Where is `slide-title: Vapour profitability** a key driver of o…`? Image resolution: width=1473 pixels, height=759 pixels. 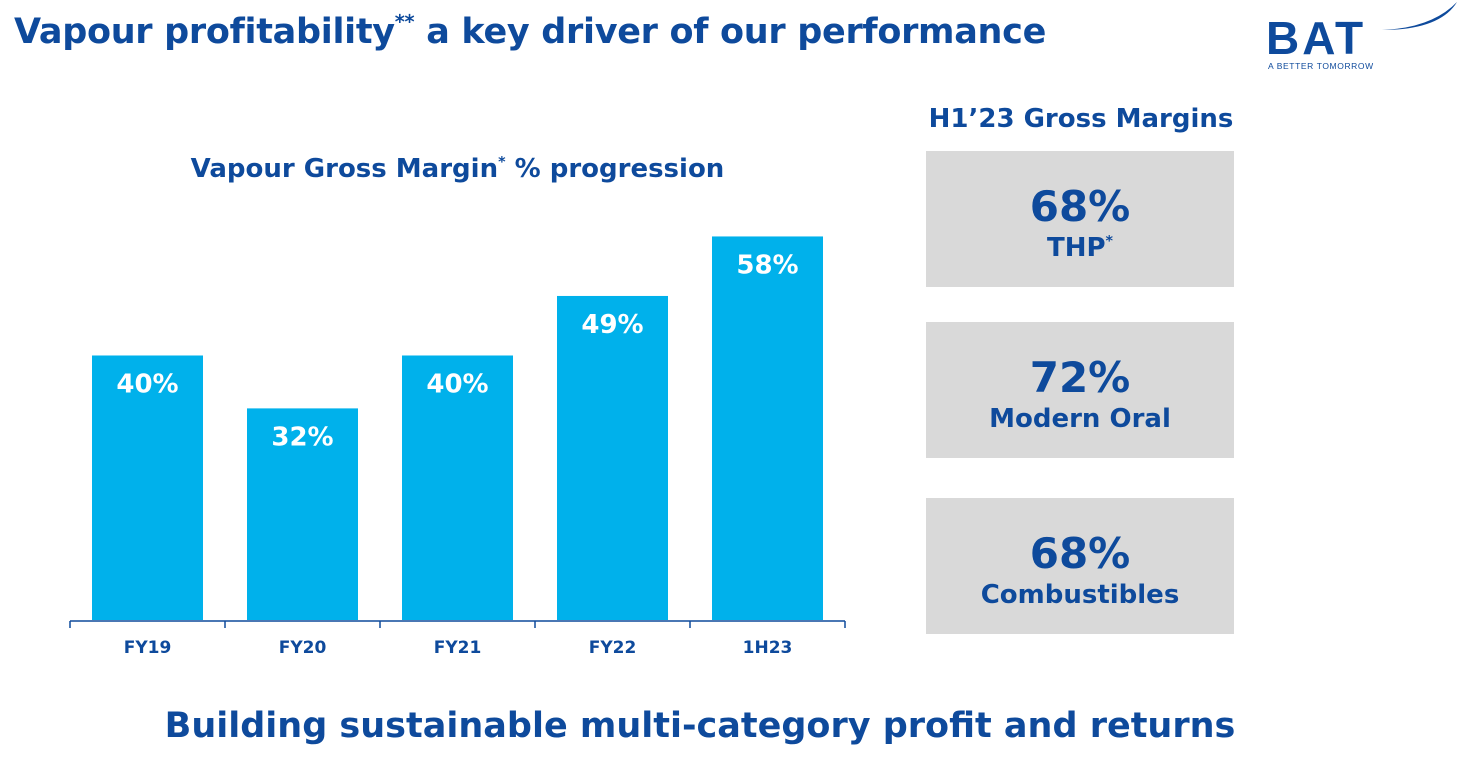 slide-title: Vapour profitability** a key driver of o… is located at coordinates (530, 32).